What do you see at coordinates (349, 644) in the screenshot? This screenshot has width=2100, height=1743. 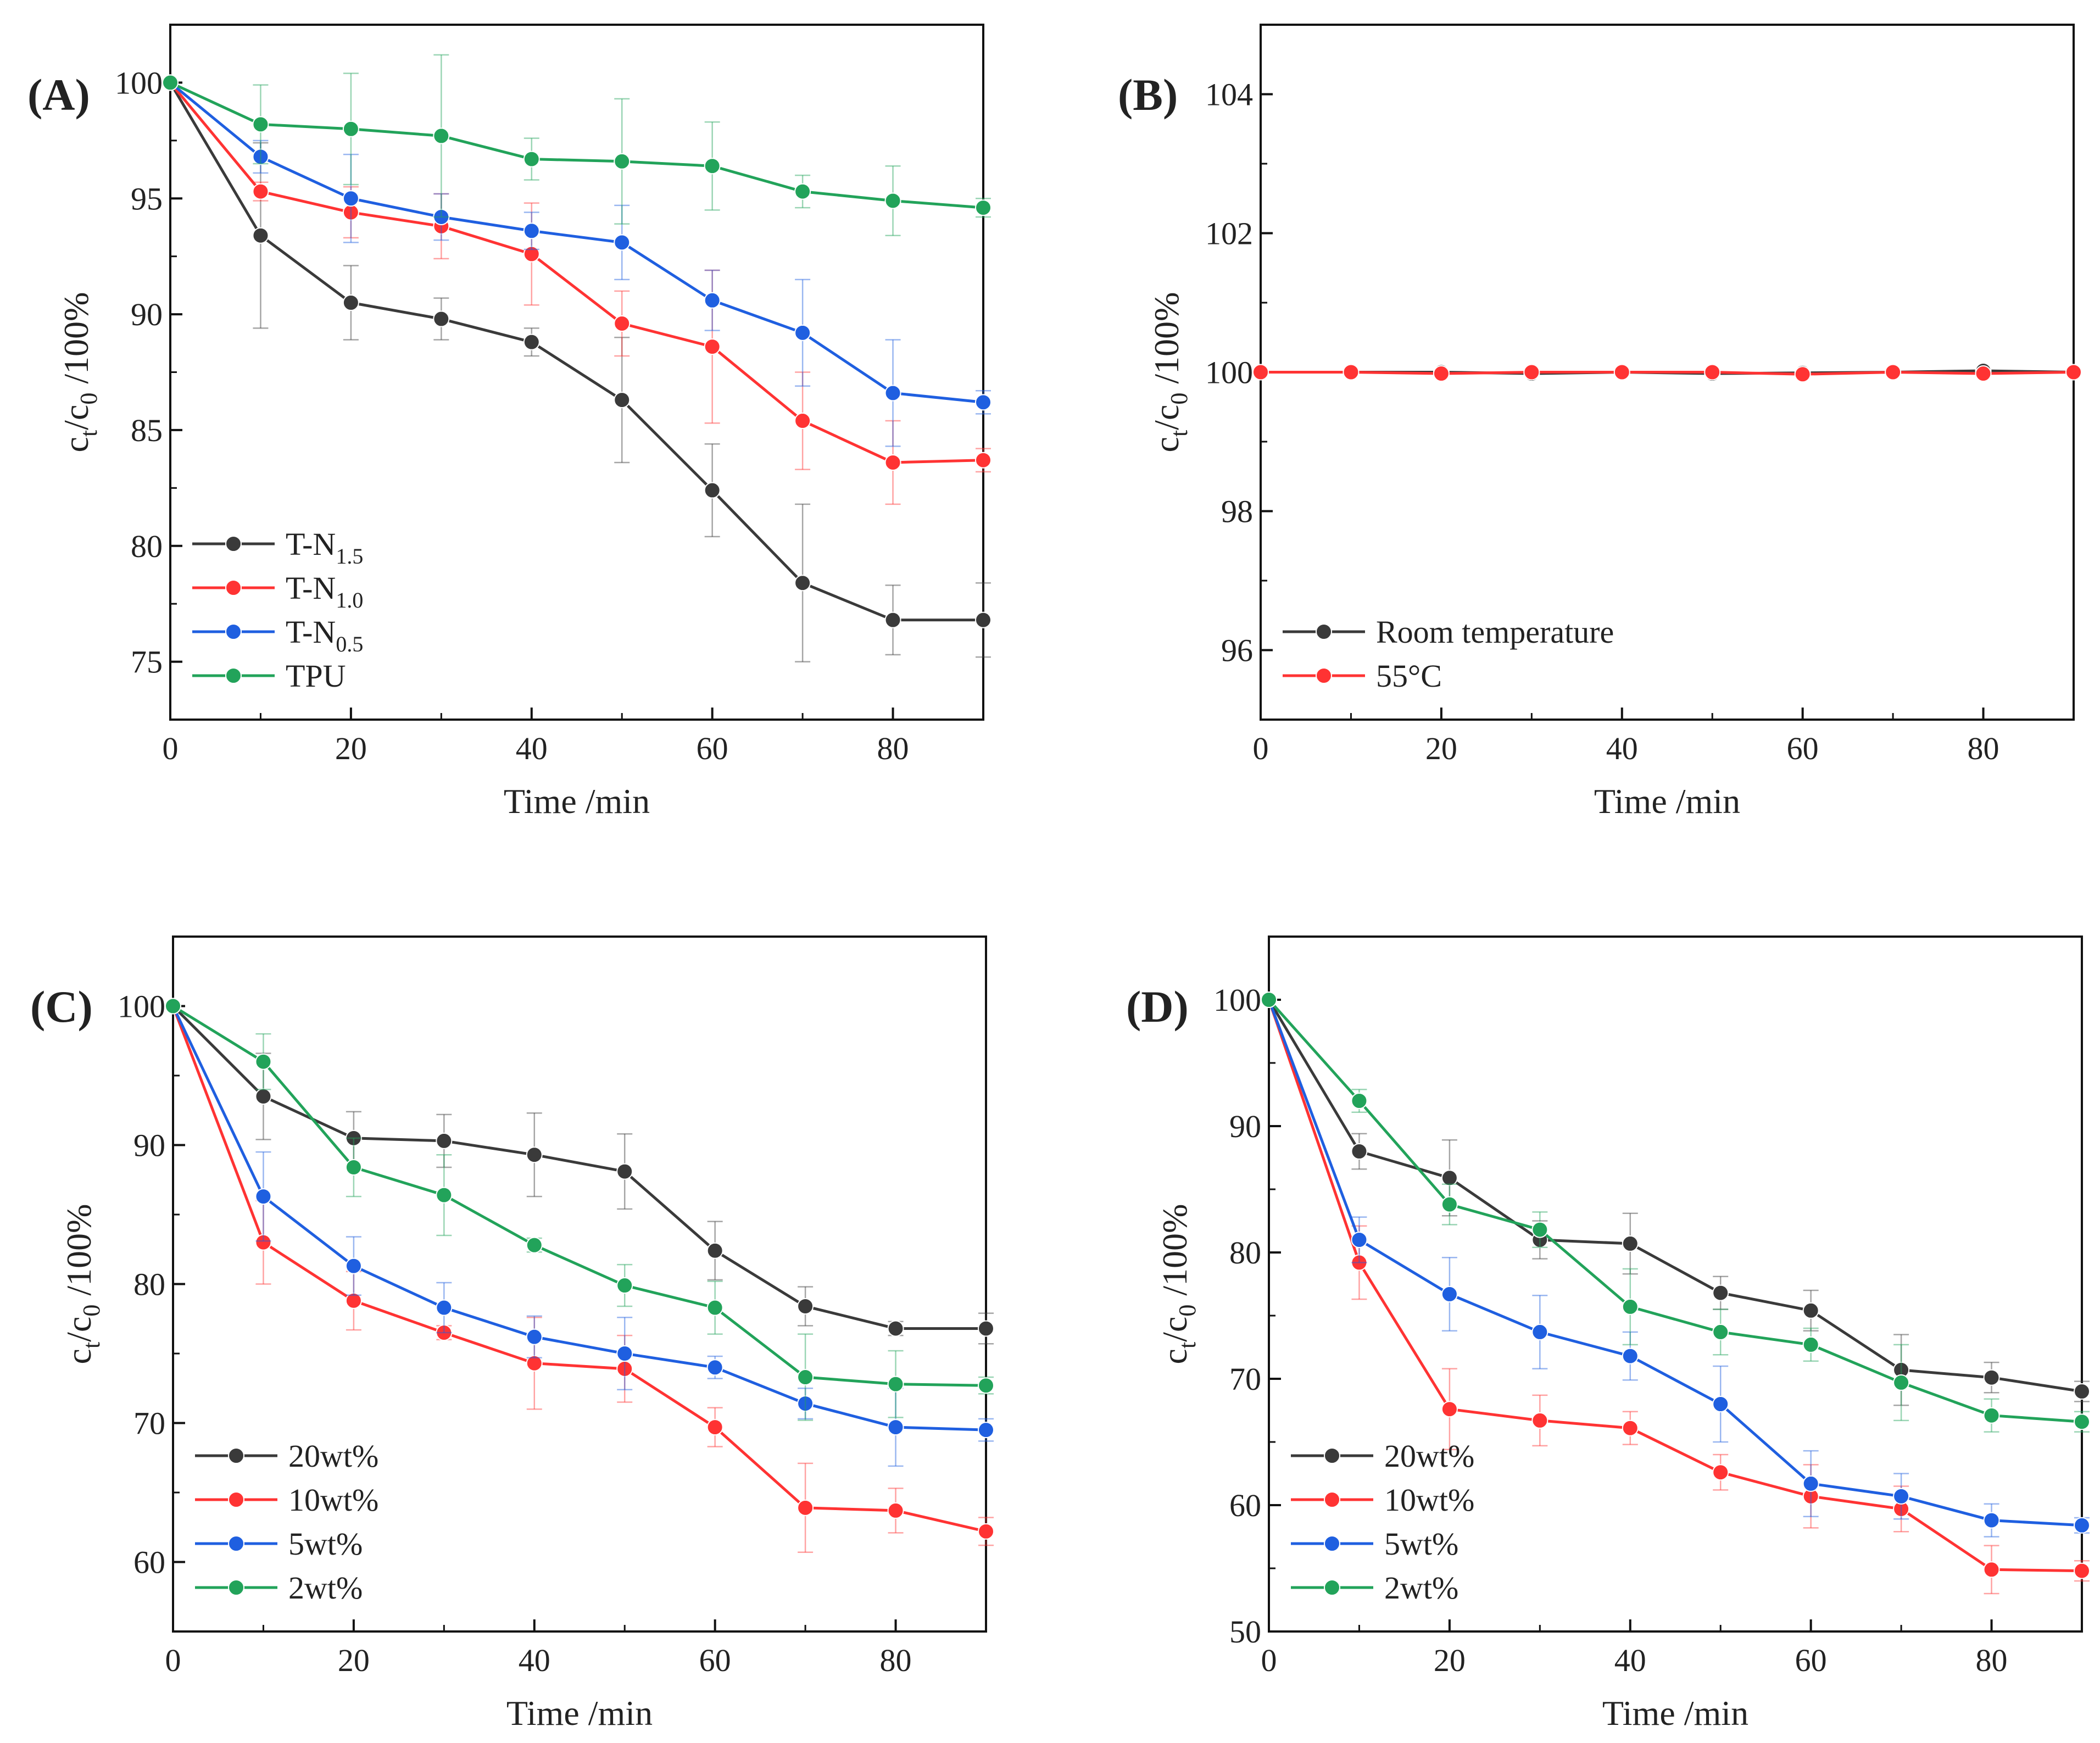 I see `legend-label-sub: 0.5` at bounding box center [349, 644].